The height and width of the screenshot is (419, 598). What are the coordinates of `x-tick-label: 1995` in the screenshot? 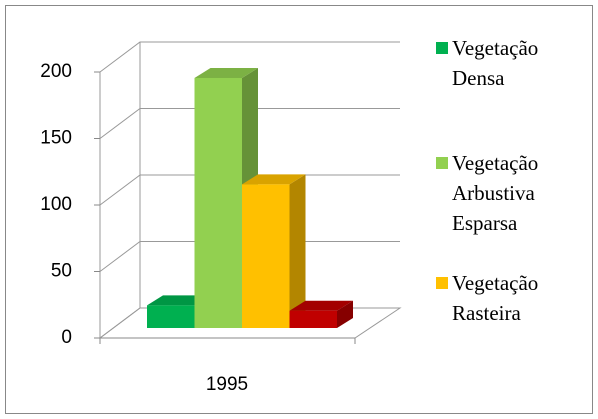 It's located at (227, 384).